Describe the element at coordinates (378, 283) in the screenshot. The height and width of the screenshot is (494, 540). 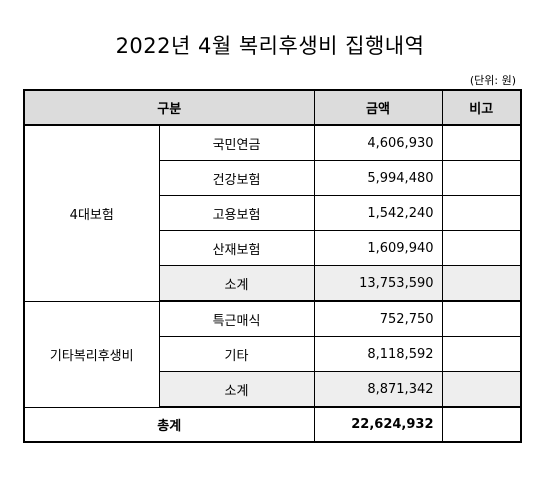
I see `subtotal-amount: 13,753,590` at that location.